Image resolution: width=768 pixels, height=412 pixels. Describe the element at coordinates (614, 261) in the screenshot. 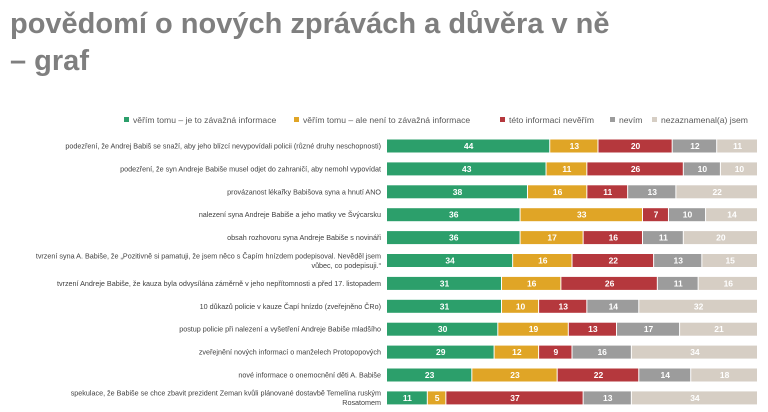

I see `data-label-6-3: 22` at that location.